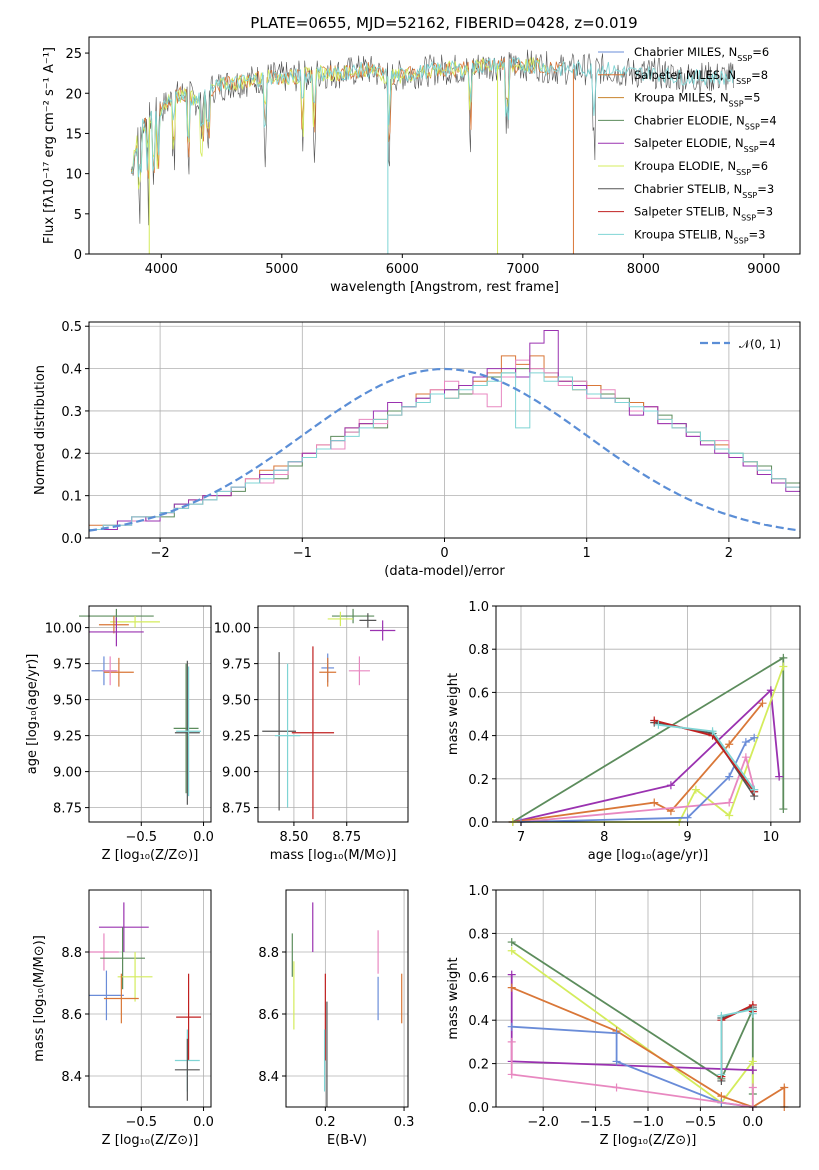  Describe the element at coordinates (729, 553) in the screenshot. I see `x-tick-label: 2` at that location.